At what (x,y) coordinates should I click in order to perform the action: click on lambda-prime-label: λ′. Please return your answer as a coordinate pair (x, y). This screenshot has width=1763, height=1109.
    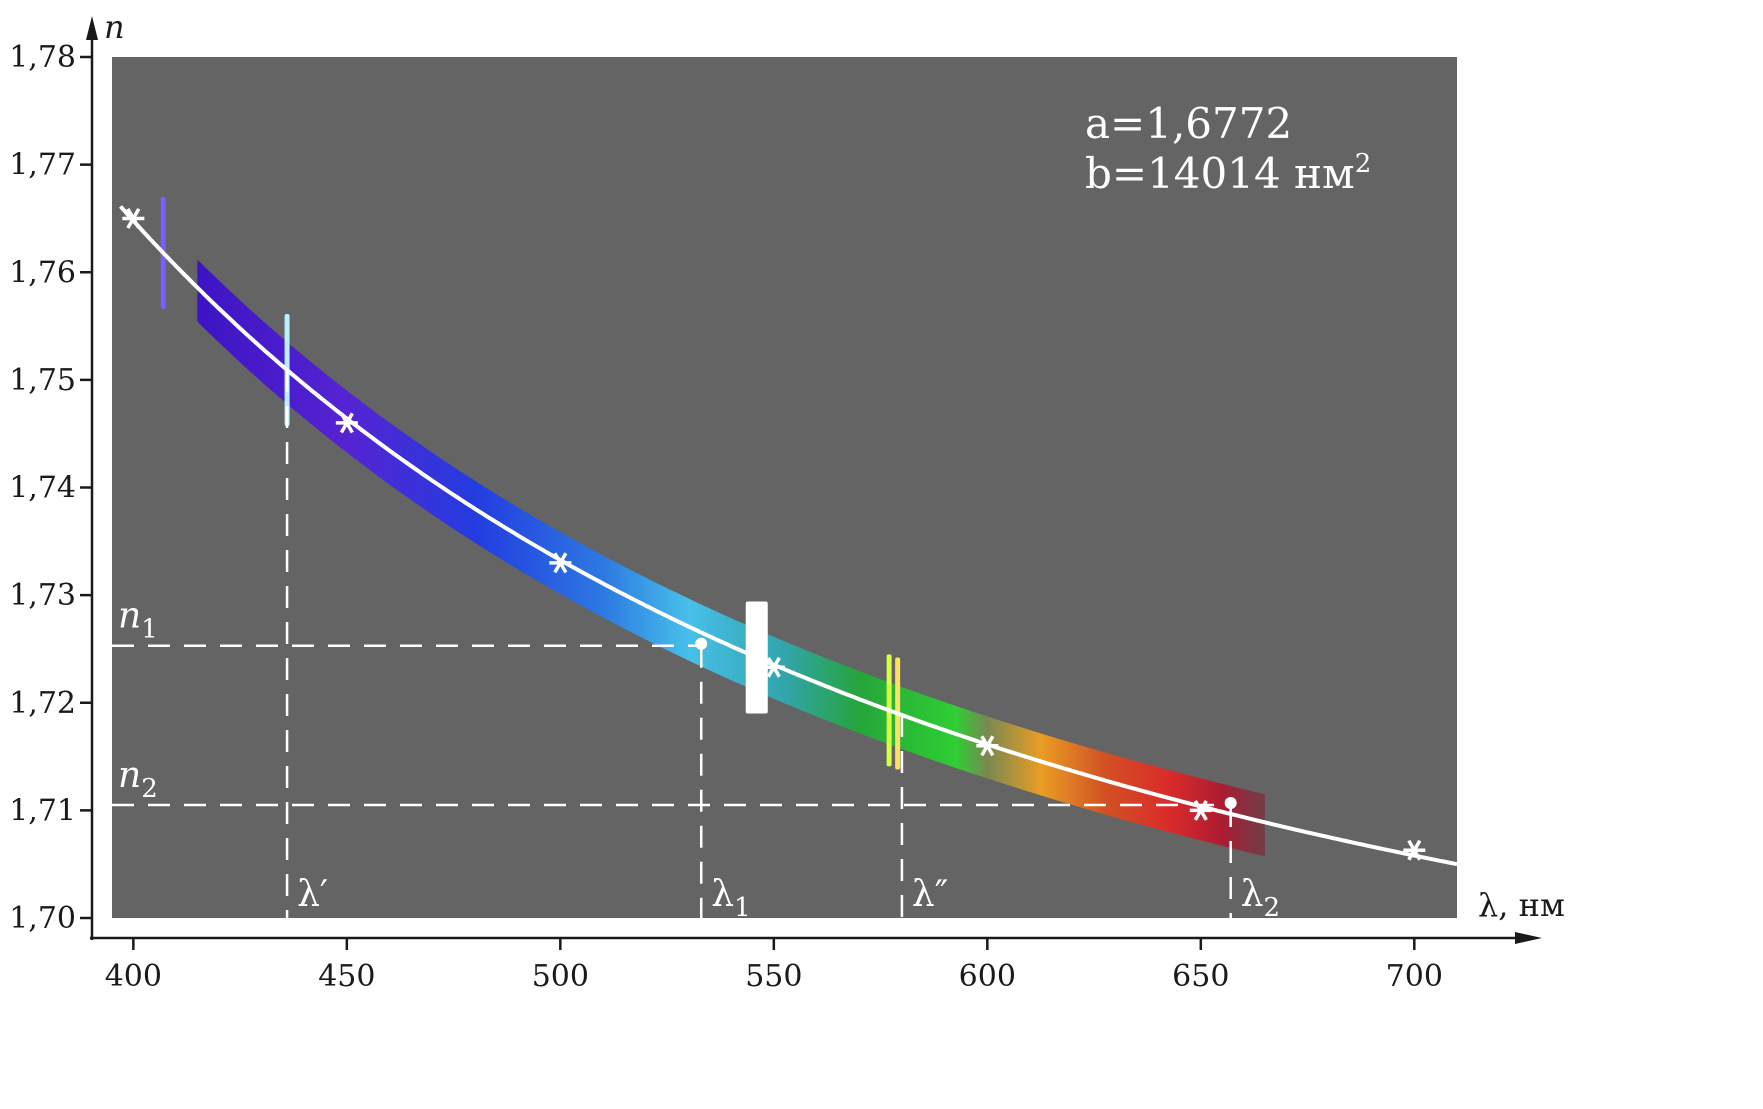
    Looking at the image, I should click on (312, 894).